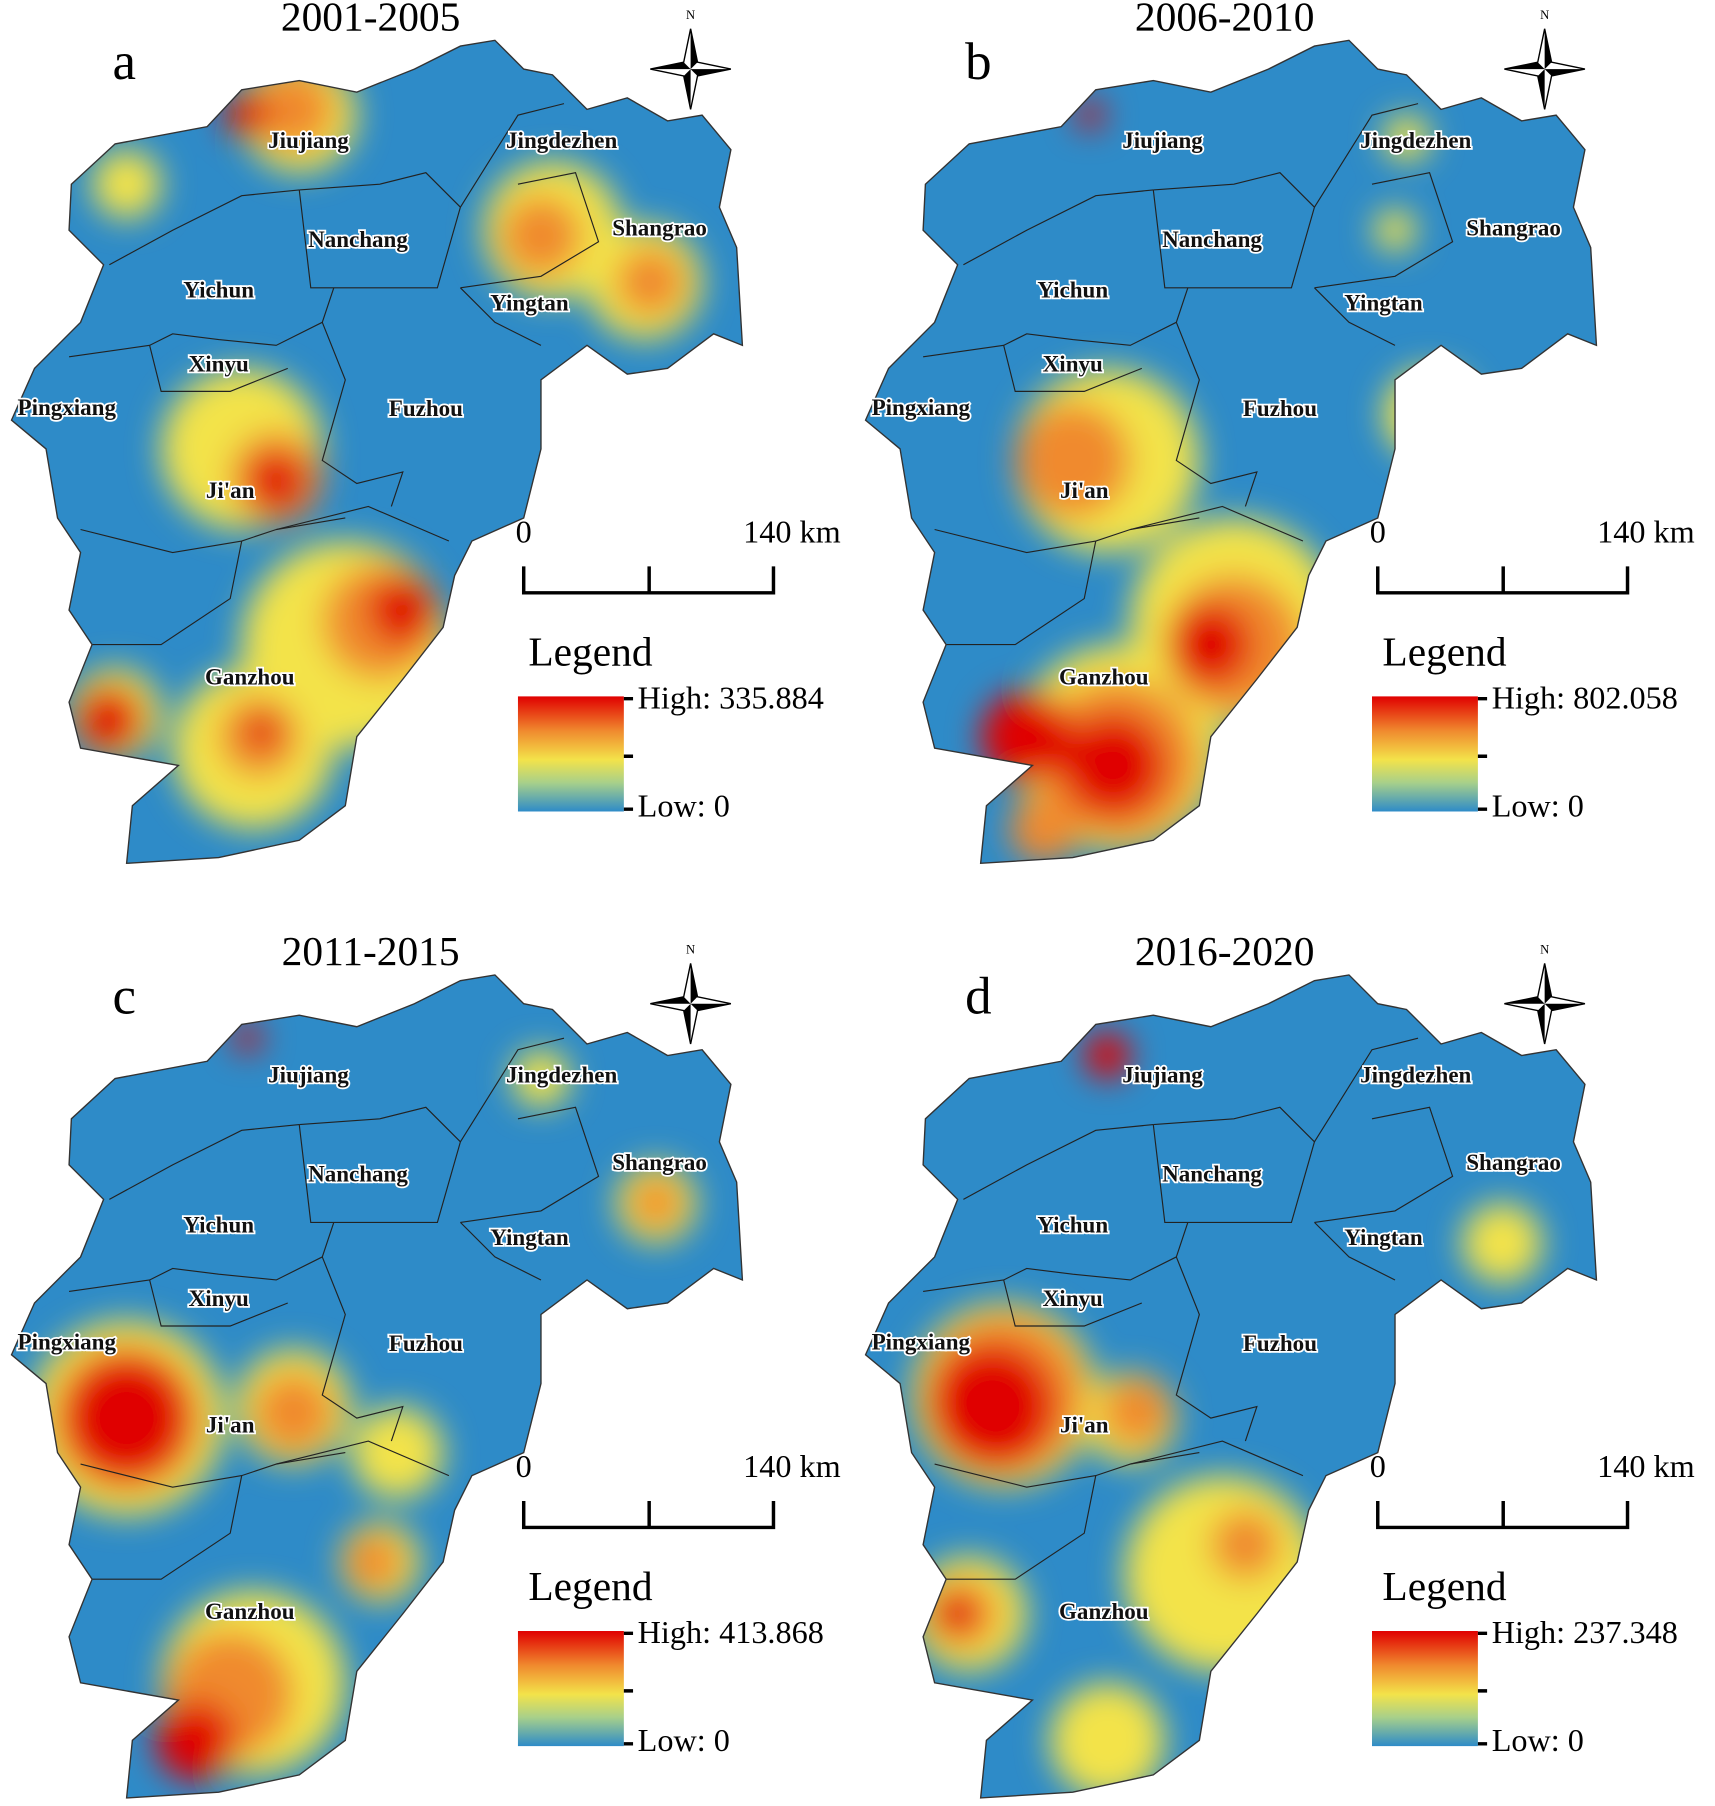 Image resolution: width=1715 pixels, height=1806 pixels. Describe the element at coordinates (1585, 1632) in the screenshot. I see `legend-high: High: 237.348` at that location.